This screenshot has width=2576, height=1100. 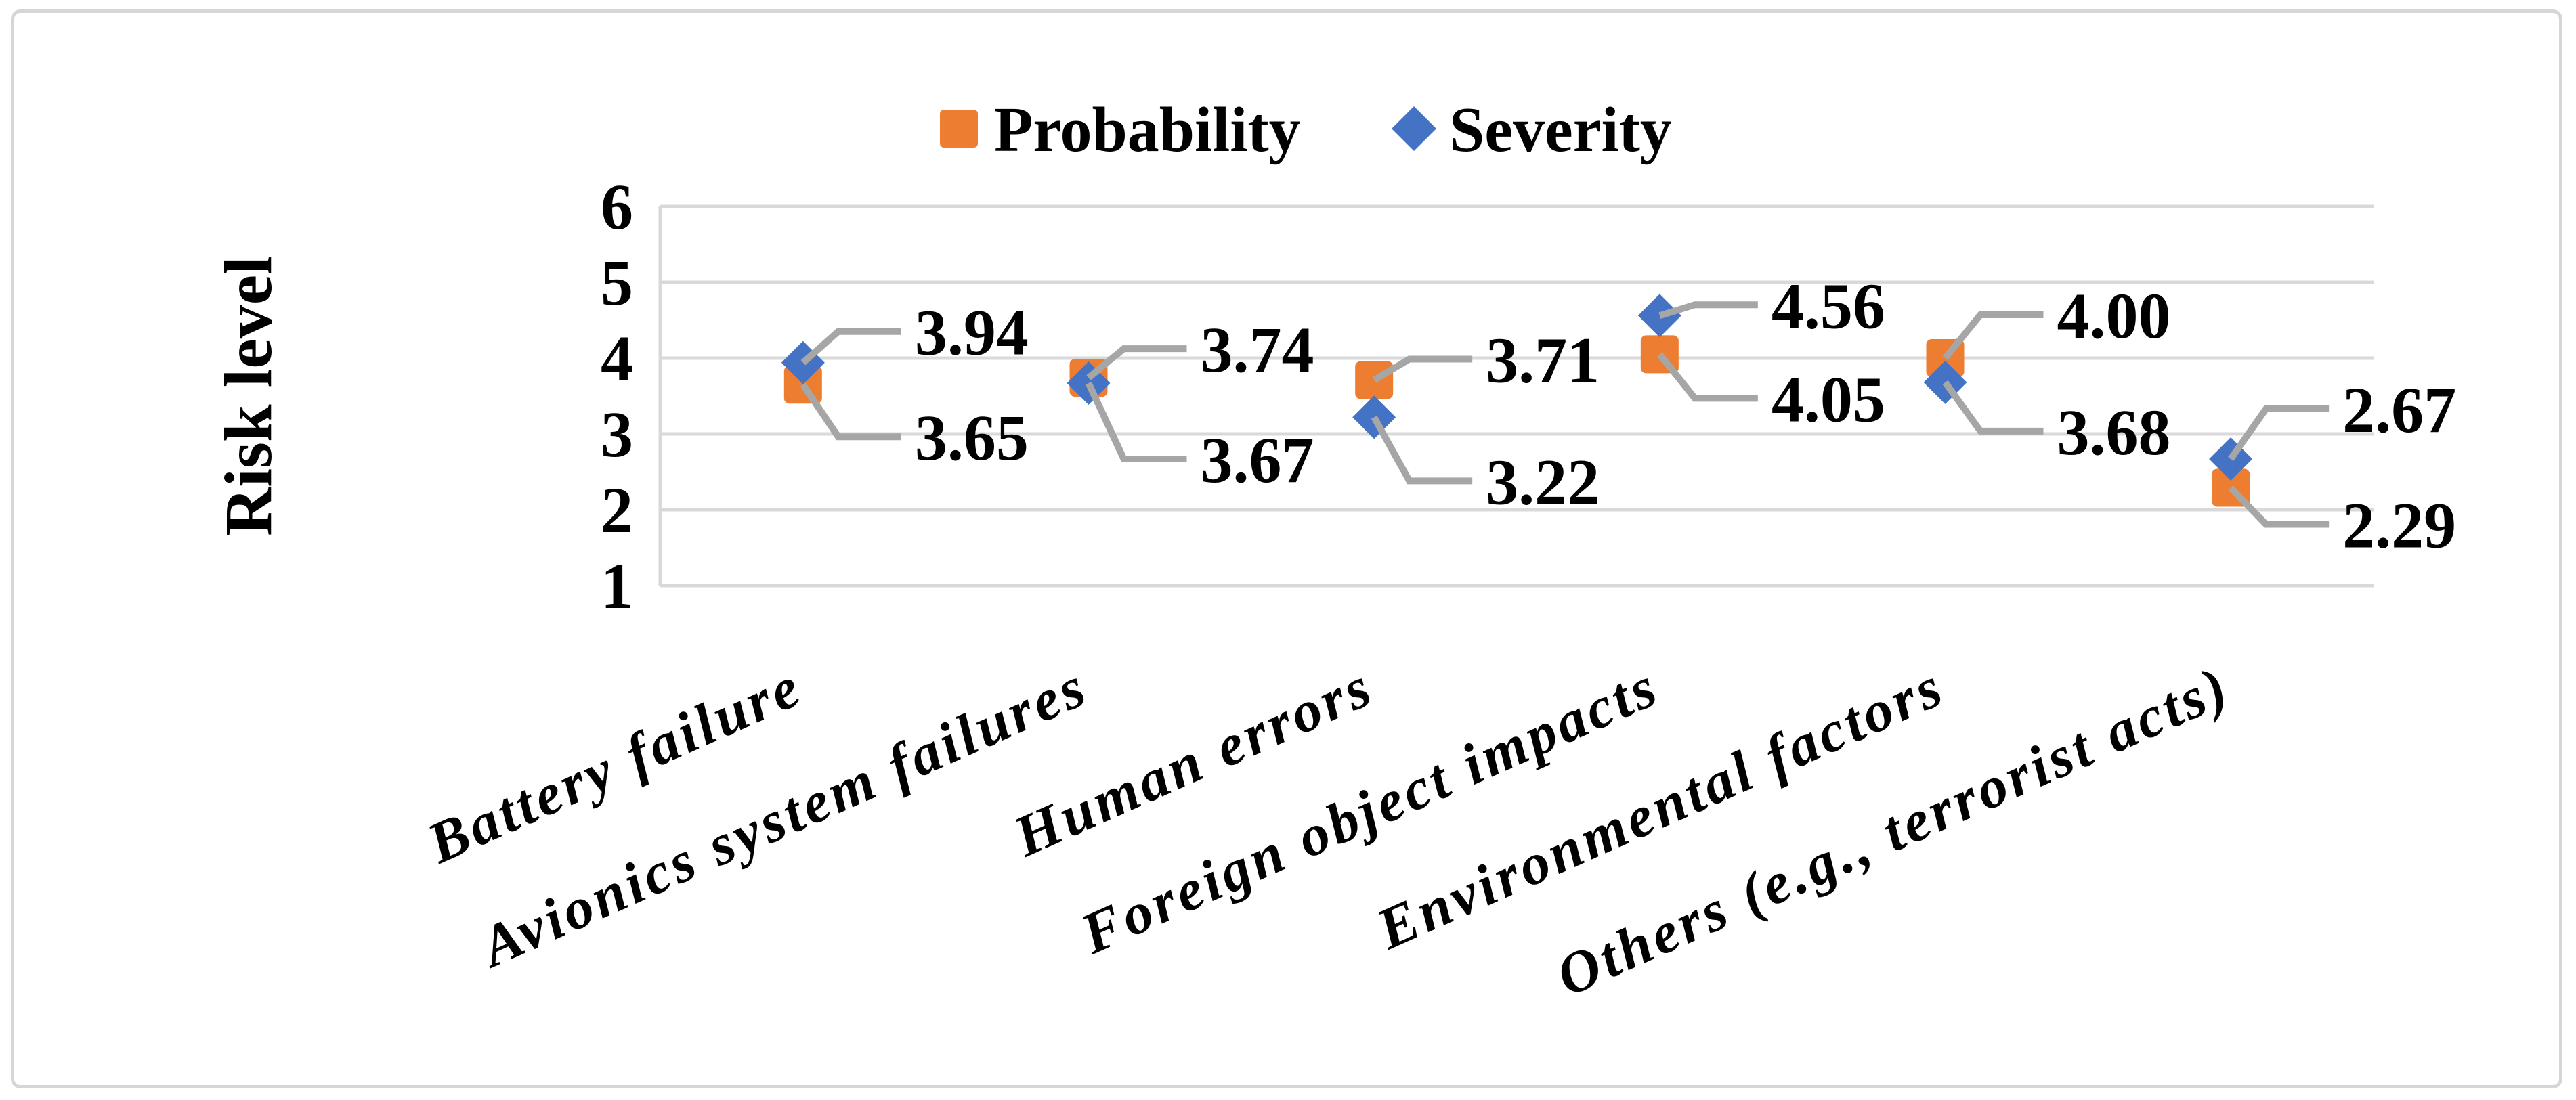 What do you see at coordinates (2399, 410) in the screenshot?
I see `data-label: 2.67` at bounding box center [2399, 410].